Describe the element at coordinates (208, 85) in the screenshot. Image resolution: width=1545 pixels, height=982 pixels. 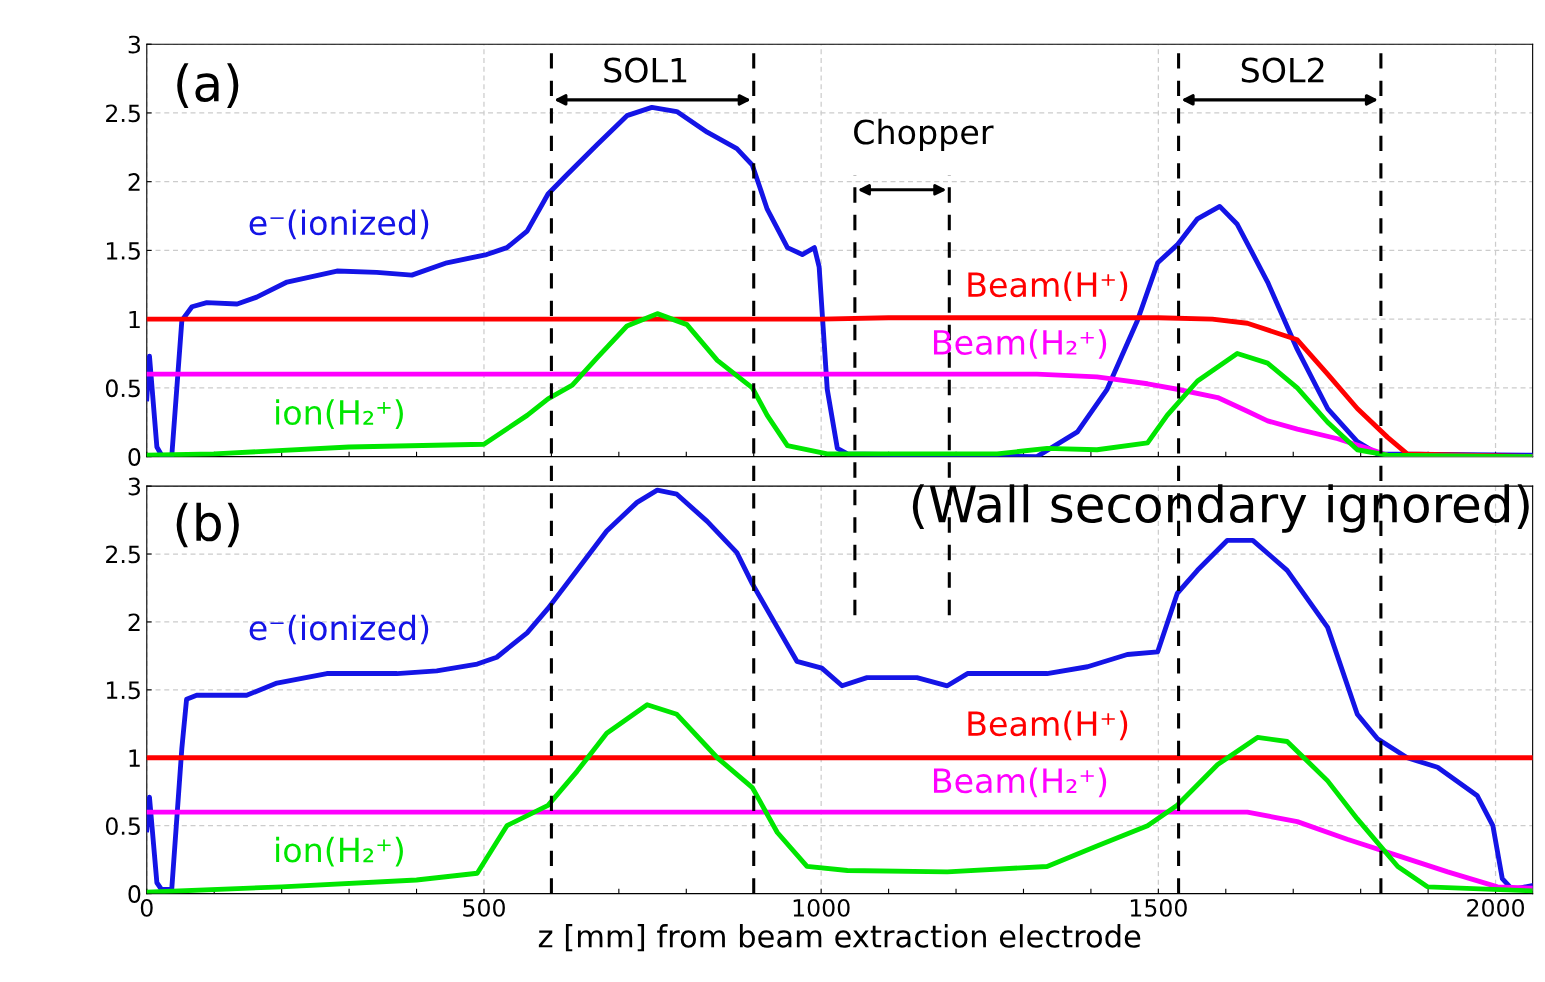
I see `annotation: (a)` at that location.